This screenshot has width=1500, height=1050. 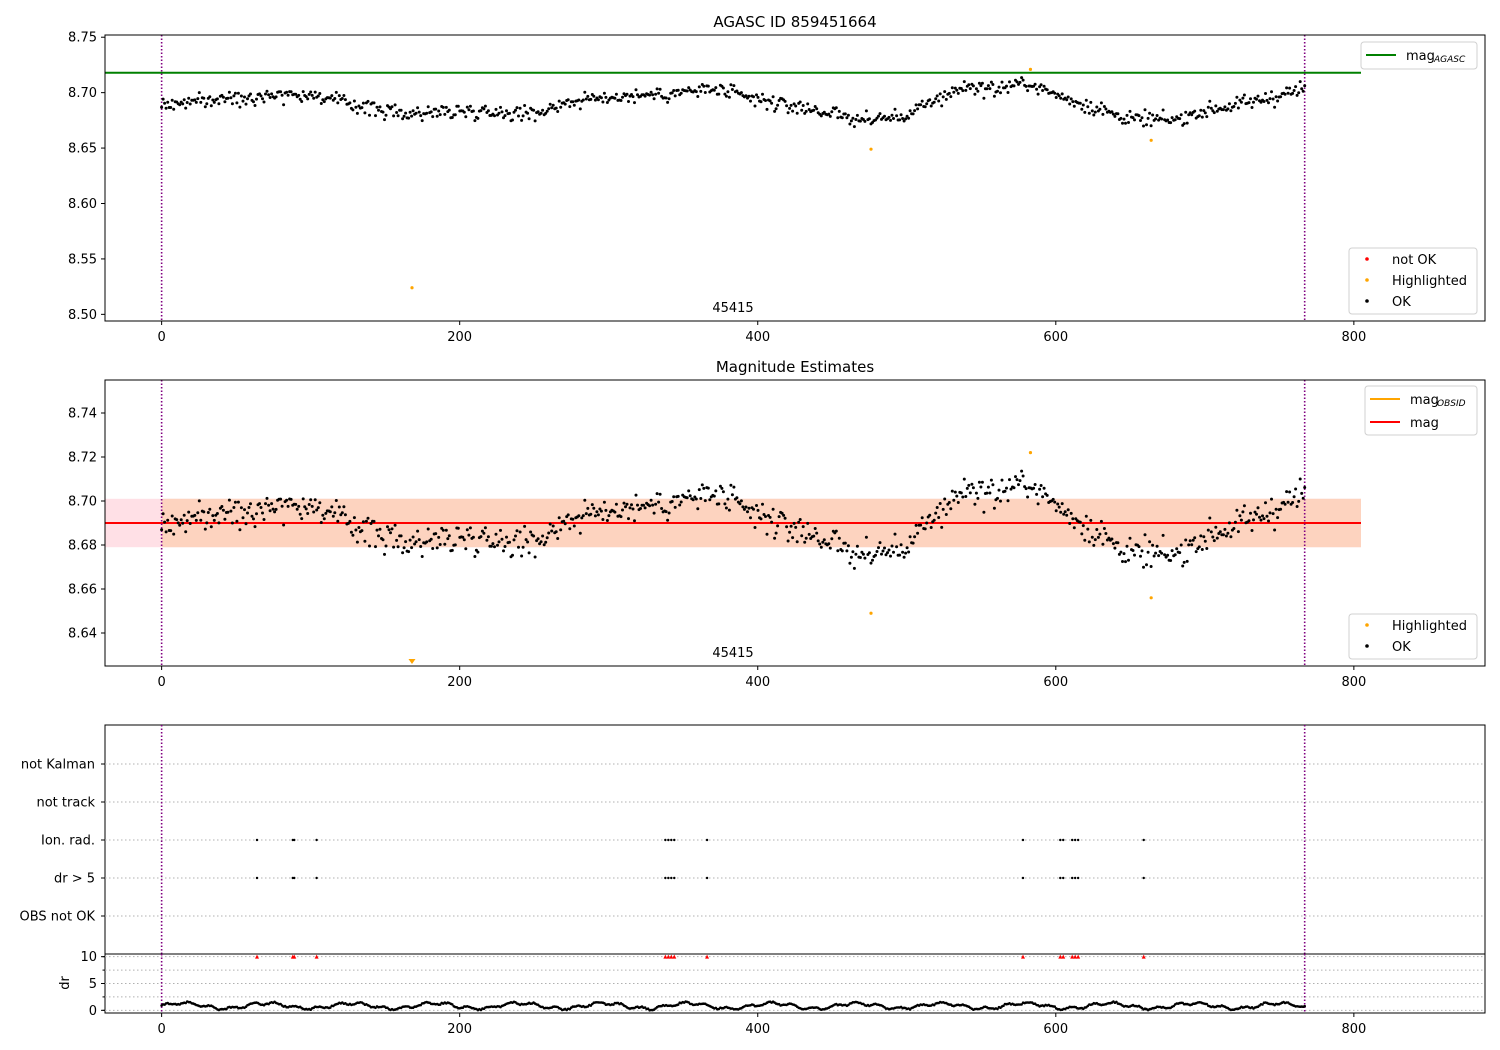 I want to click on flag-point, so click(x=707, y=878).